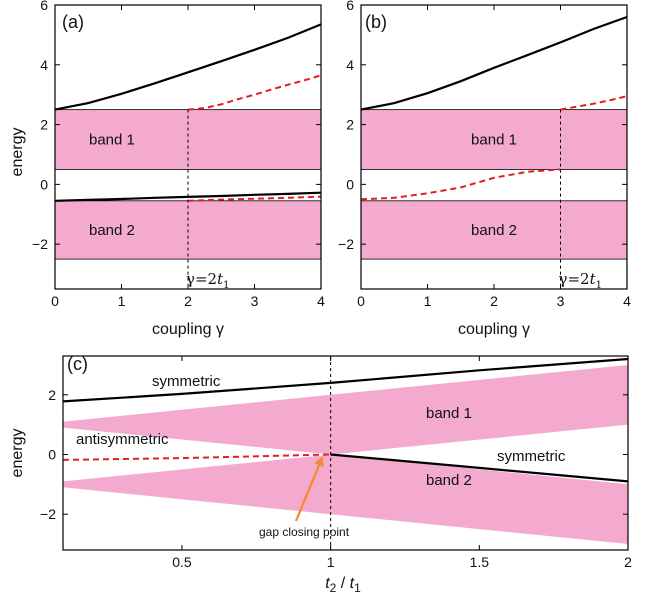 The height and width of the screenshot is (600, 656). What do you see at coordinates (304, 532) in the screenshot?
I see `panel-c-gap-closing-label: gap closing point` at bounding box center [304, 532].